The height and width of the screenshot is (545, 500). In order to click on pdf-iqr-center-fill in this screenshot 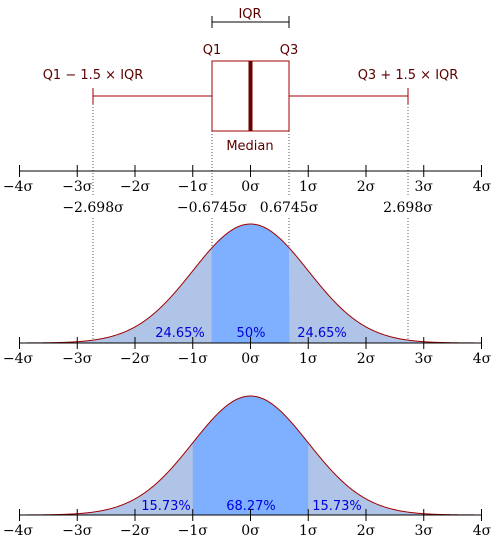, I will do `click(250, 283)`.